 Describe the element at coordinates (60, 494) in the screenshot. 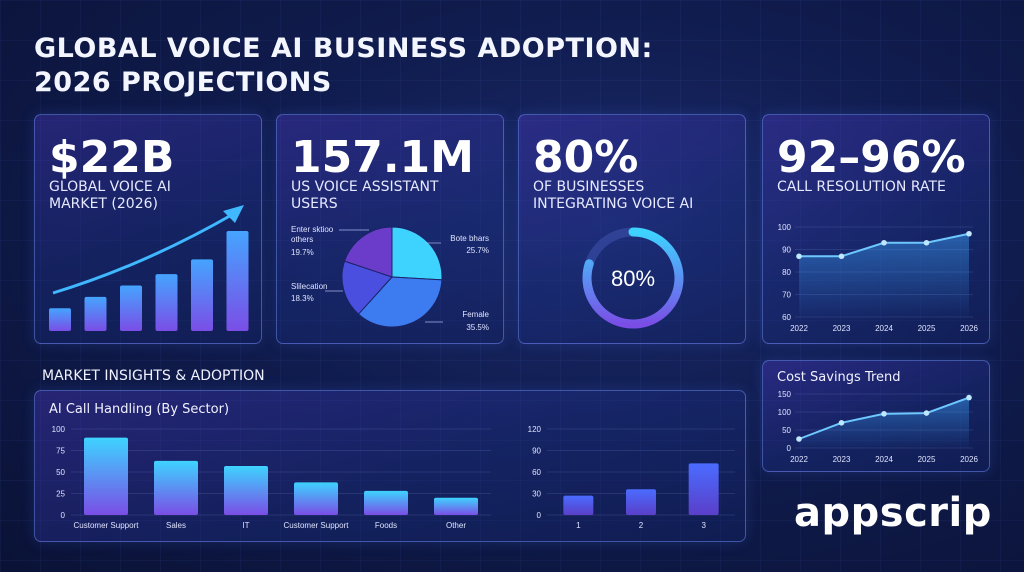

I see `y-tick-label: 25` at that location.